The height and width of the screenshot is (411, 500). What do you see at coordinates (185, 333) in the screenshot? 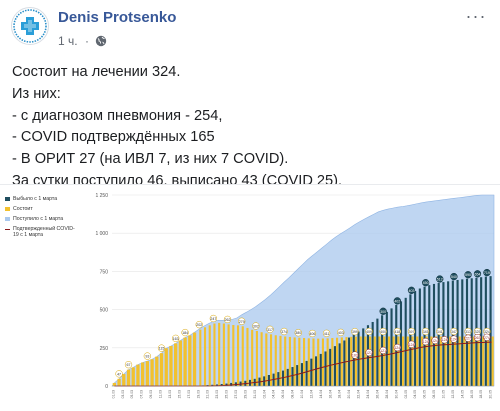
I see `data-label: 184` at bounding box center [185, 333].